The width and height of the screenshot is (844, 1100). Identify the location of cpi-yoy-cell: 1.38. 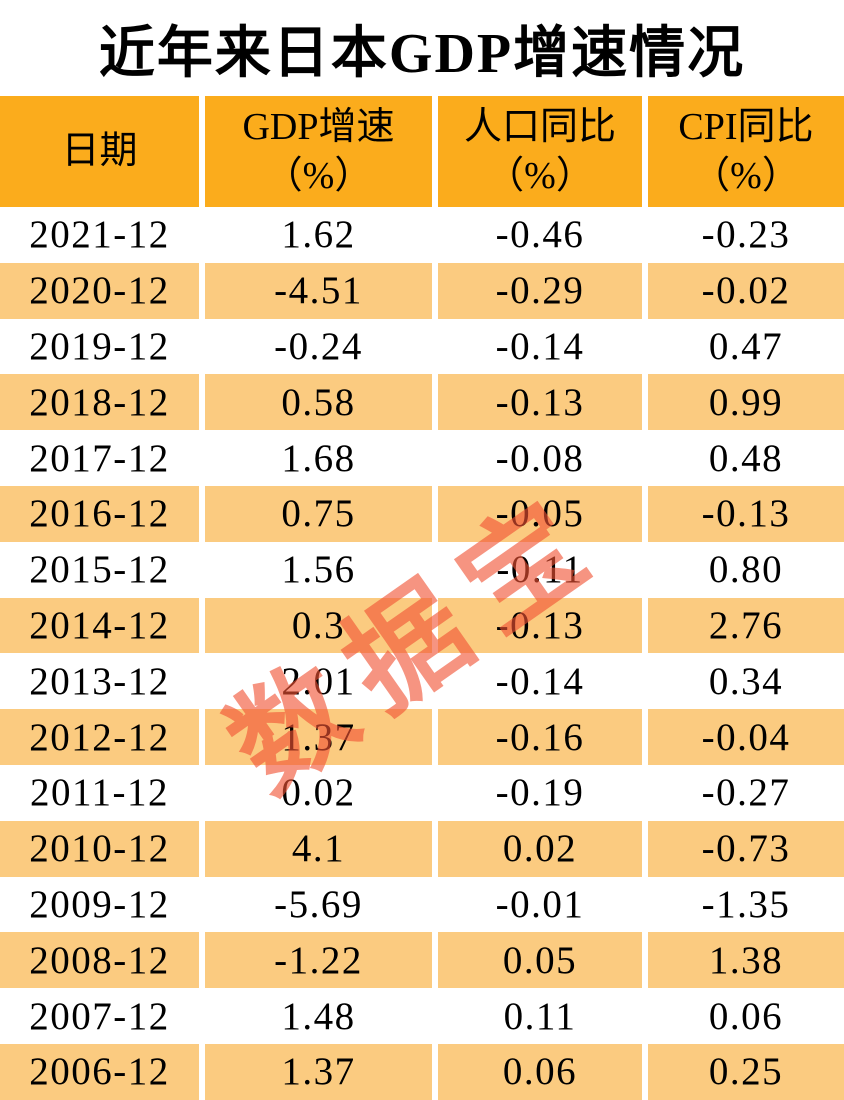
(746, 960).